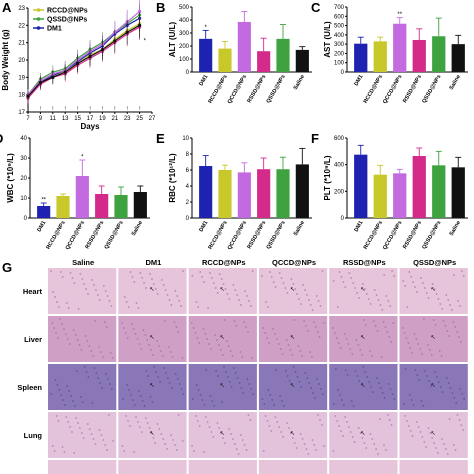 This screenshot has height=474, width=474. Describe the element at coordinates (299, 82) in the screenshot. I see `category-label: Saline` at that location.